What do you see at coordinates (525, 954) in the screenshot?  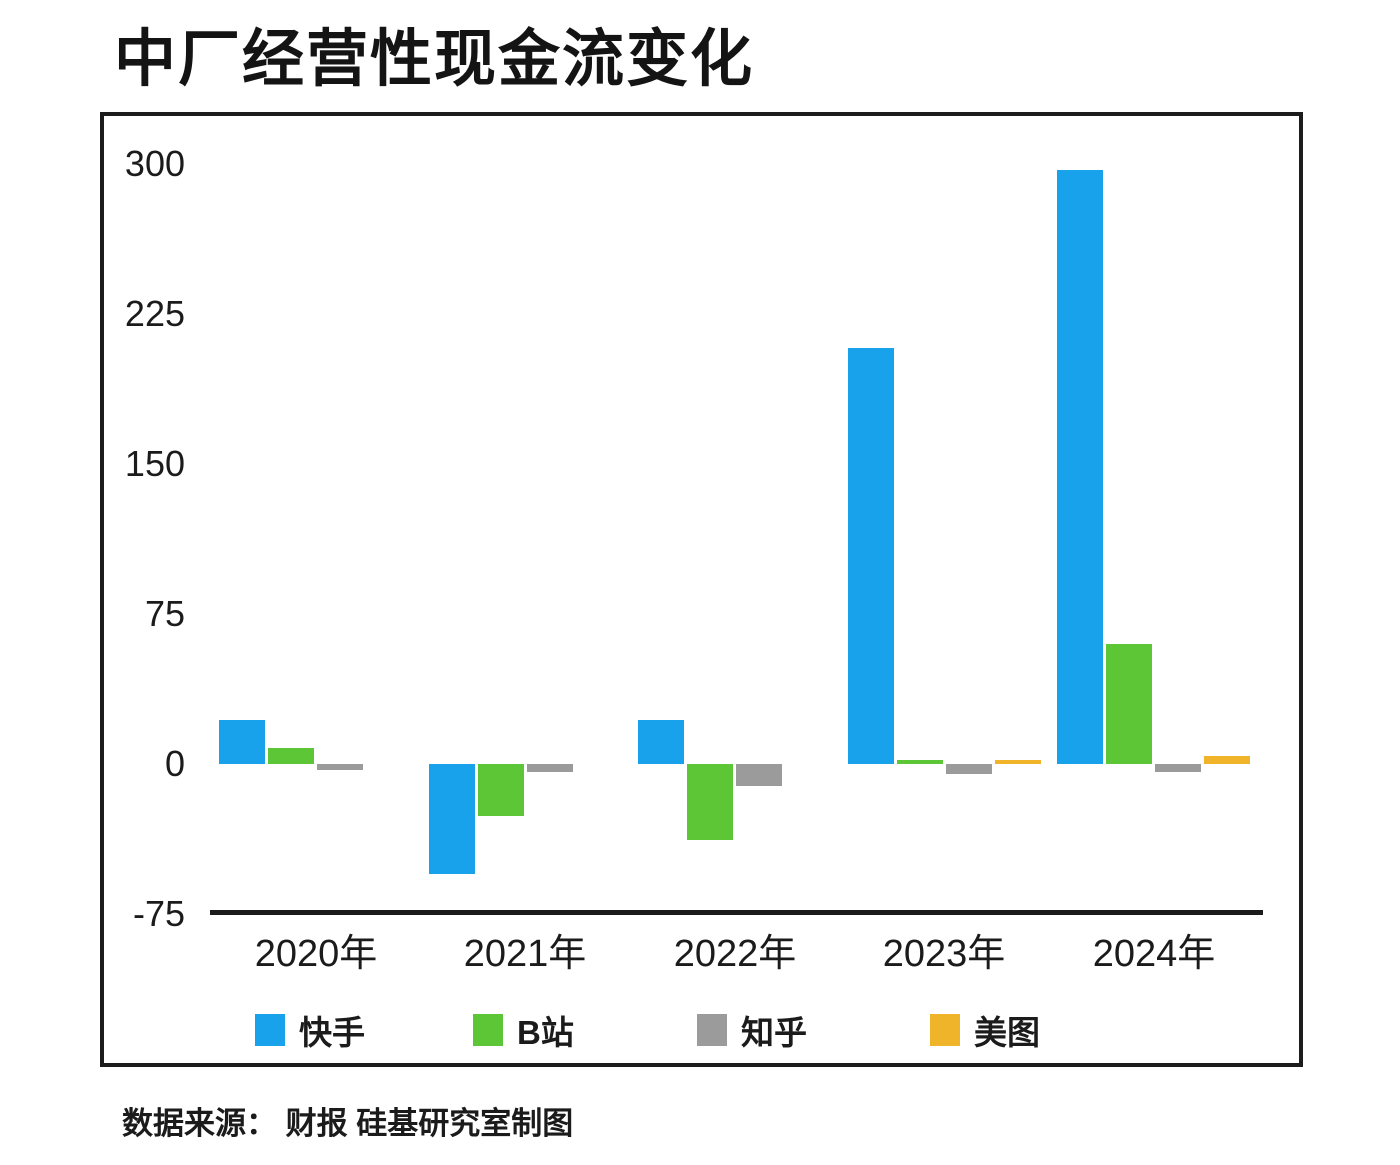 I see `x-axis-label-2021年: 2021年` at bounding box center [525, 954].